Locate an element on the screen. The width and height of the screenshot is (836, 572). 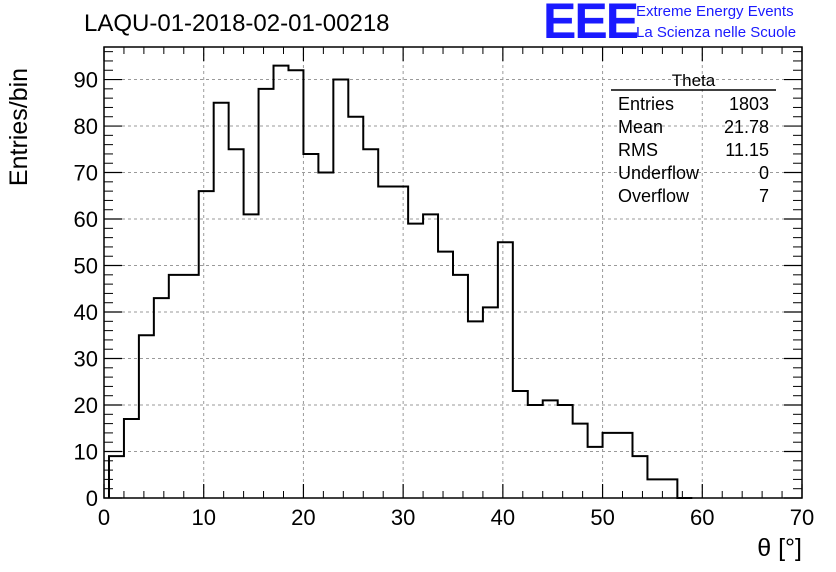
x-axis-label: θ [°] is located at coordinates (779, 548).